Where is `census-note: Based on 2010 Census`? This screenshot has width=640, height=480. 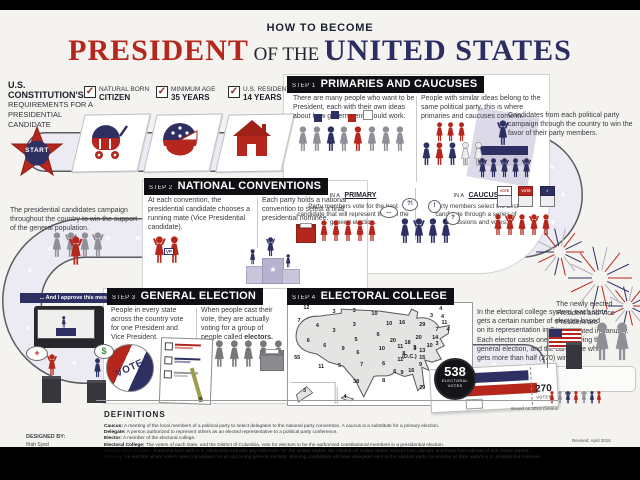 census-note: Based on 2010 Census is located at coordinates (534, 408).